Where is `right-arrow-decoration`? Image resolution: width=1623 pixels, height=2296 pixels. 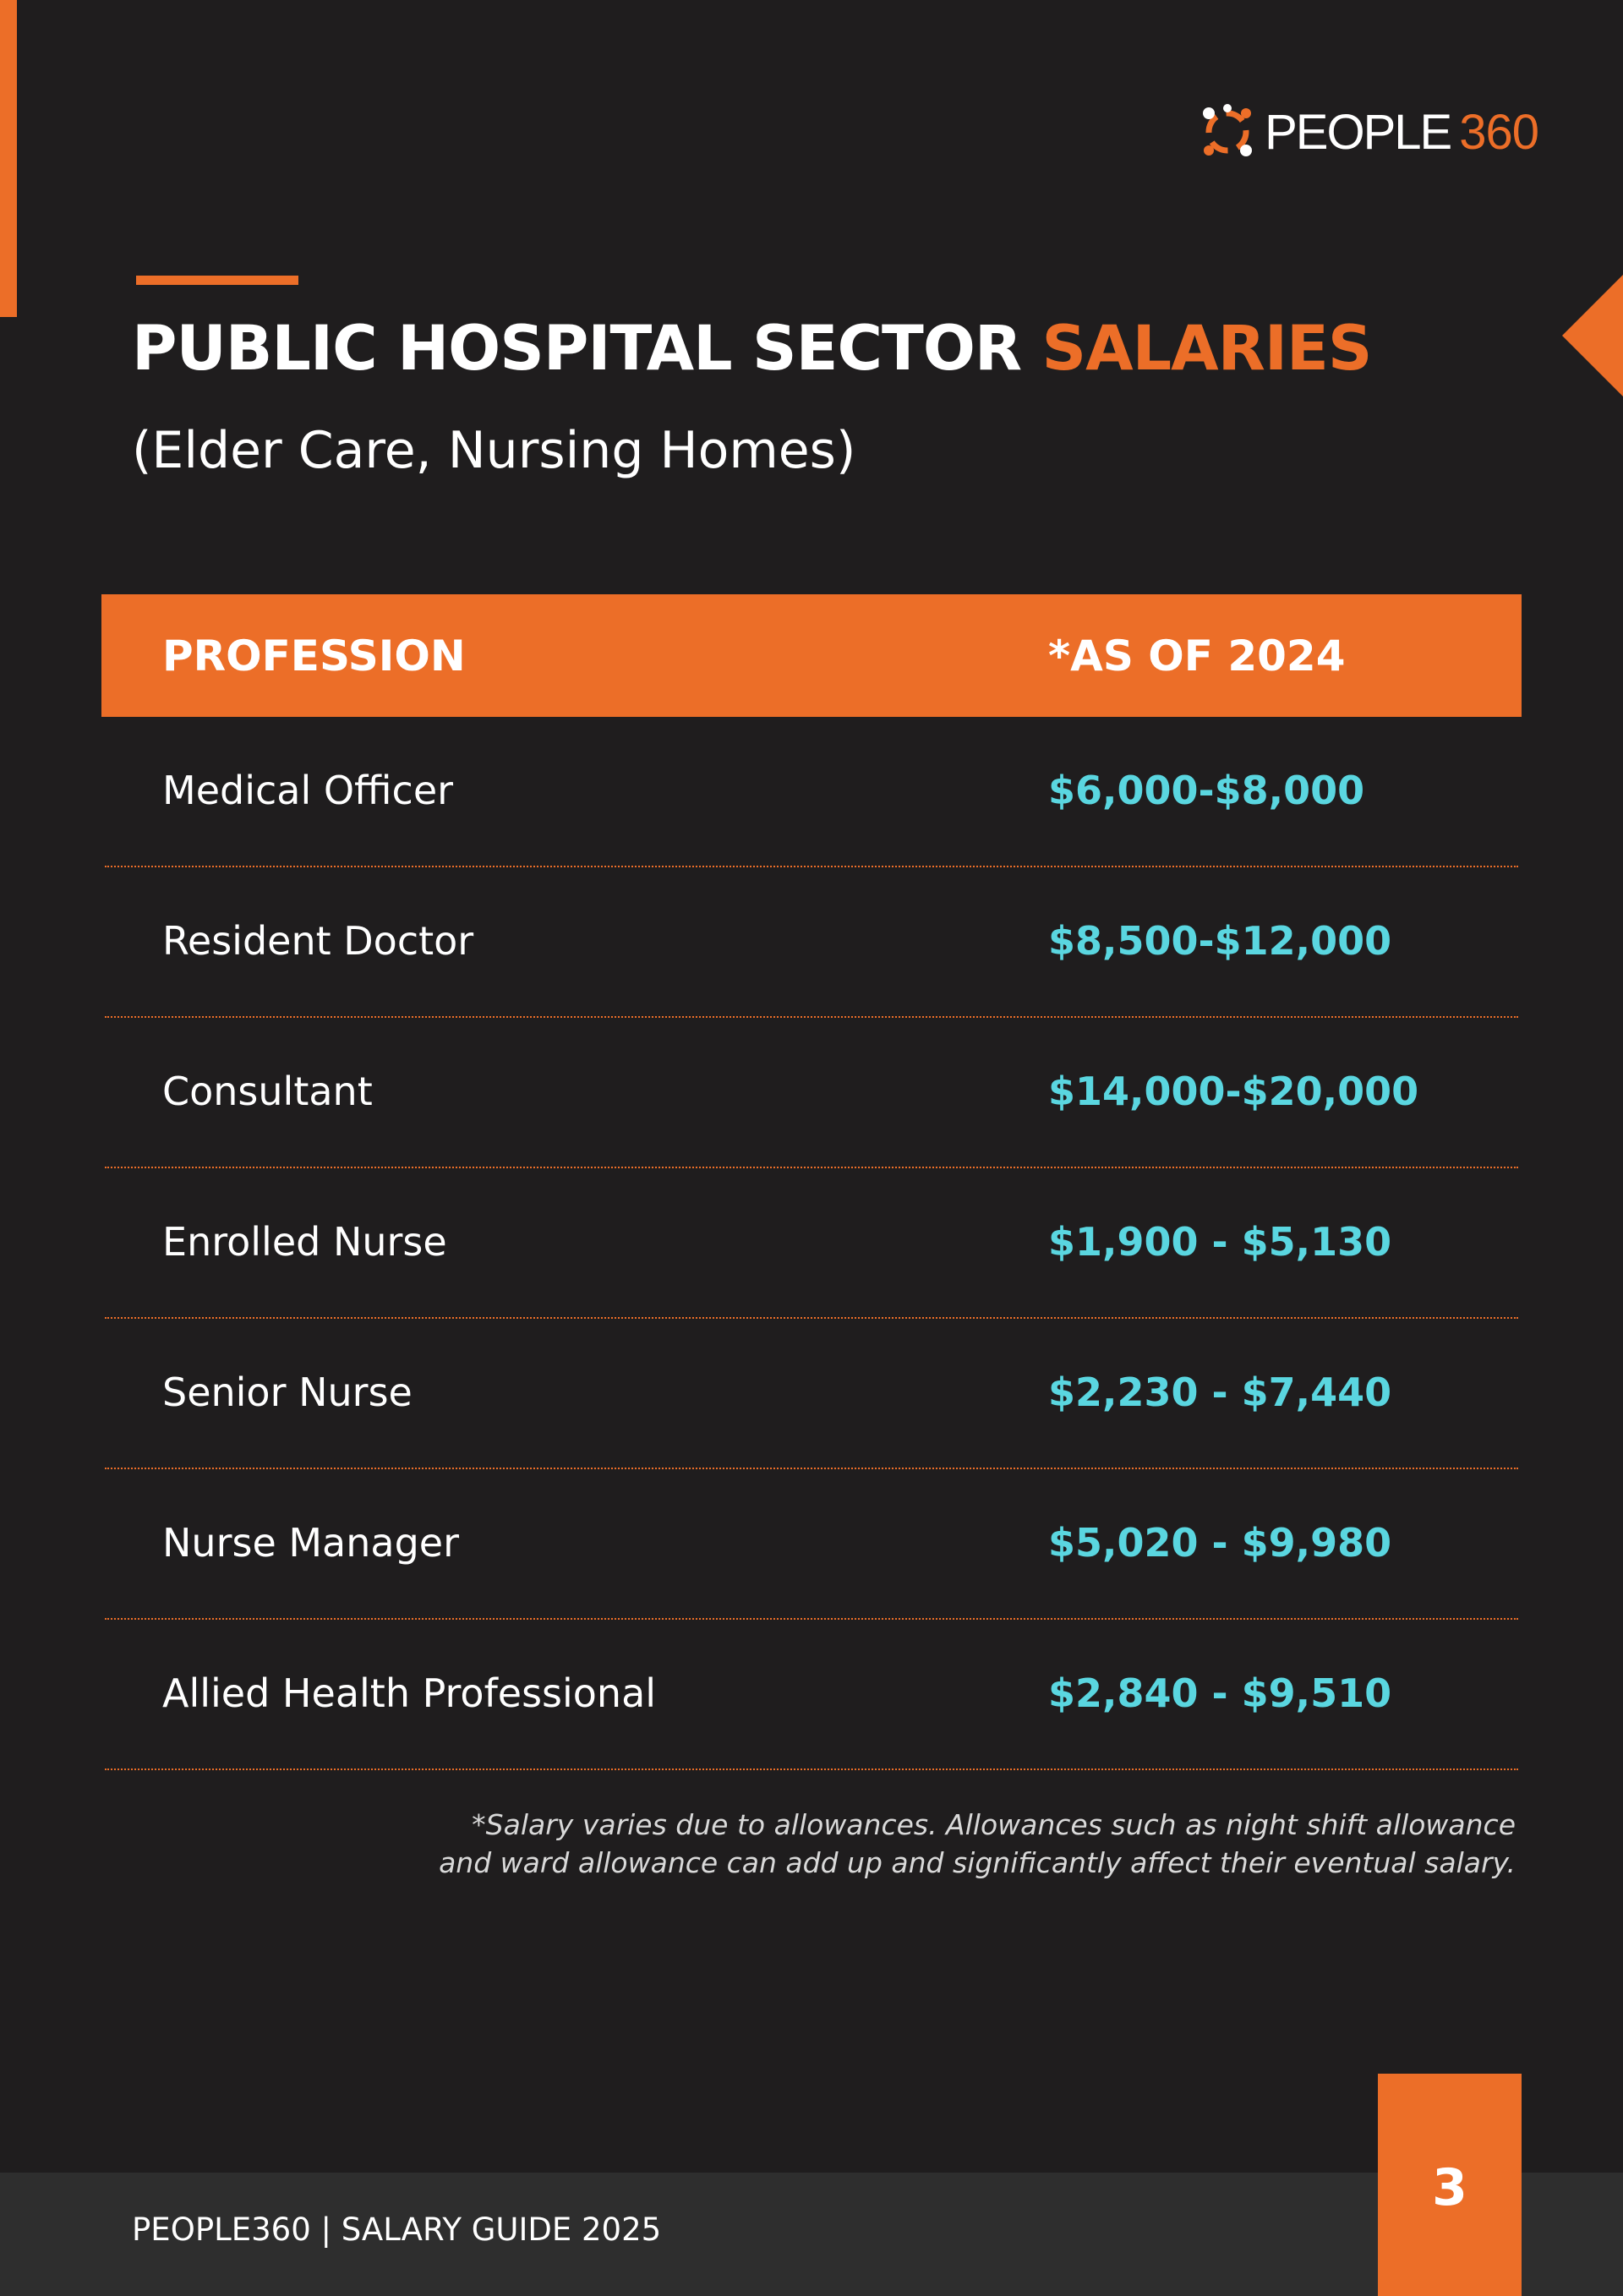 right-arrow-decoration is located at coordinates (1593, 335).